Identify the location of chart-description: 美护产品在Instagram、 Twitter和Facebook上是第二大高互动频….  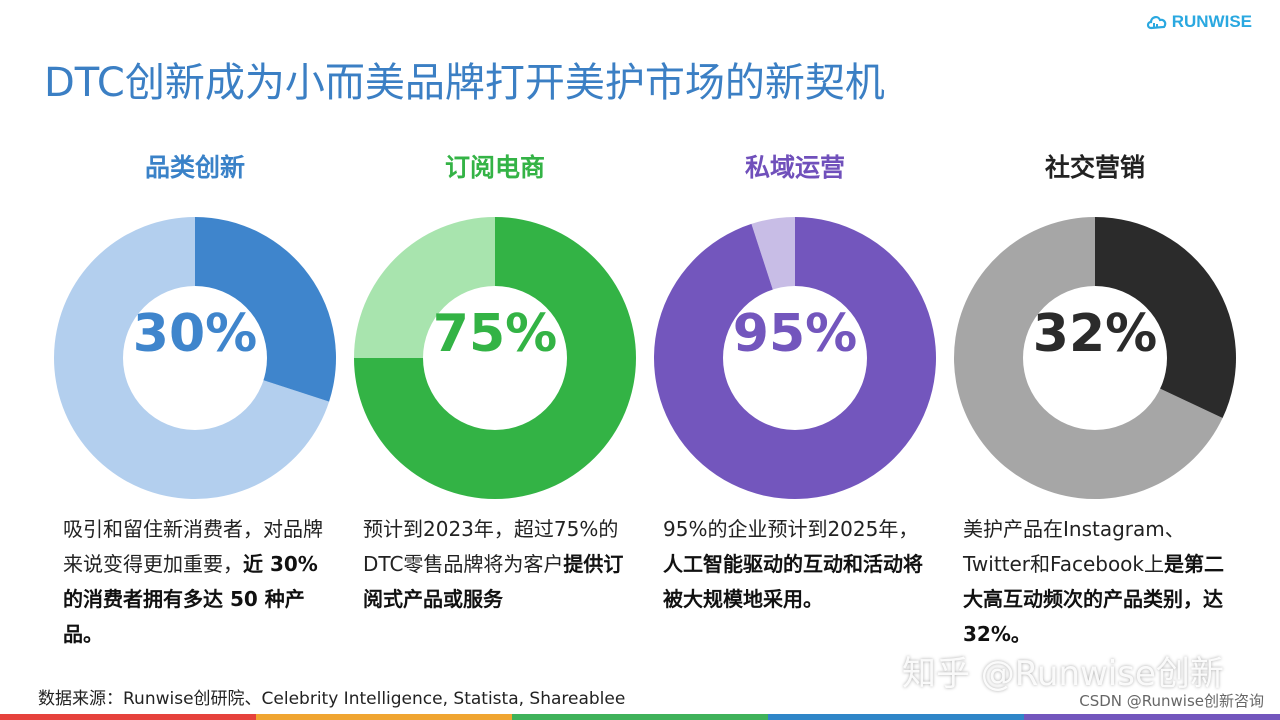
(1098, 582).